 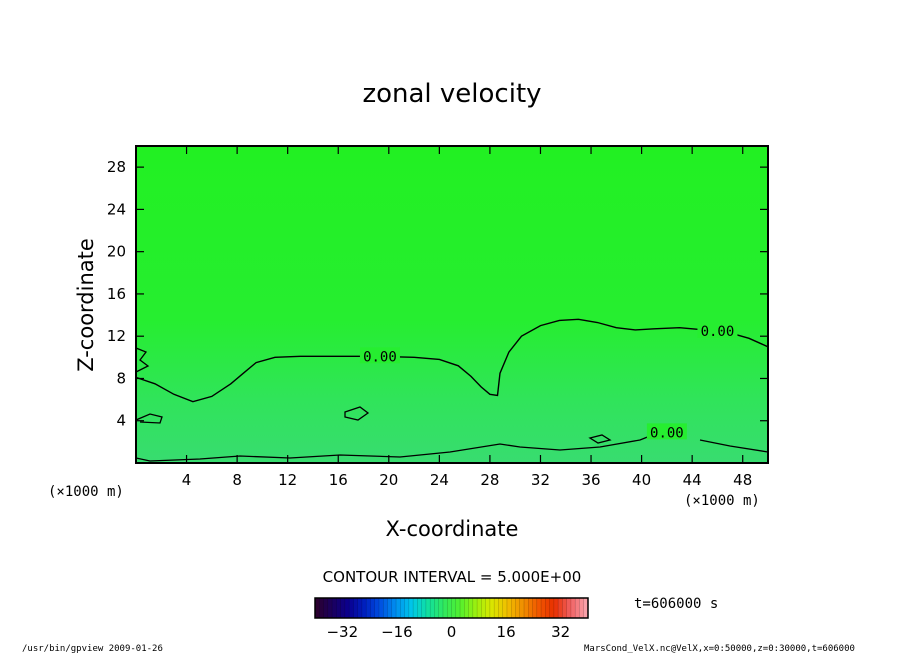 What do you see at coordinates (452, 434) in the screenshot?
I see `near-surface-contour` at bounding box center [452, 434].